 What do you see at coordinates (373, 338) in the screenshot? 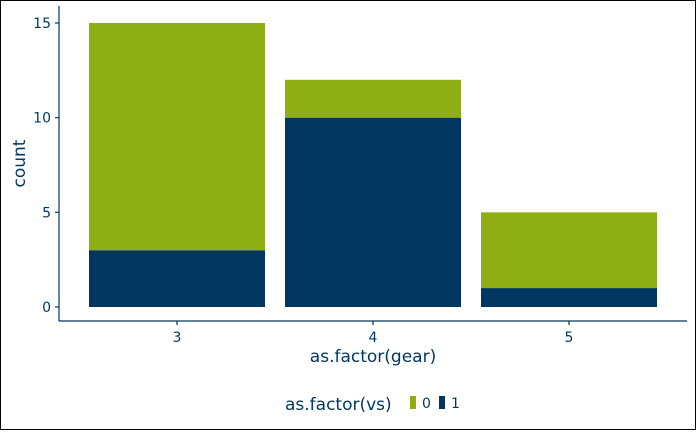
I see `x-tick-label-4: 4` at bounding box center [373, 338].